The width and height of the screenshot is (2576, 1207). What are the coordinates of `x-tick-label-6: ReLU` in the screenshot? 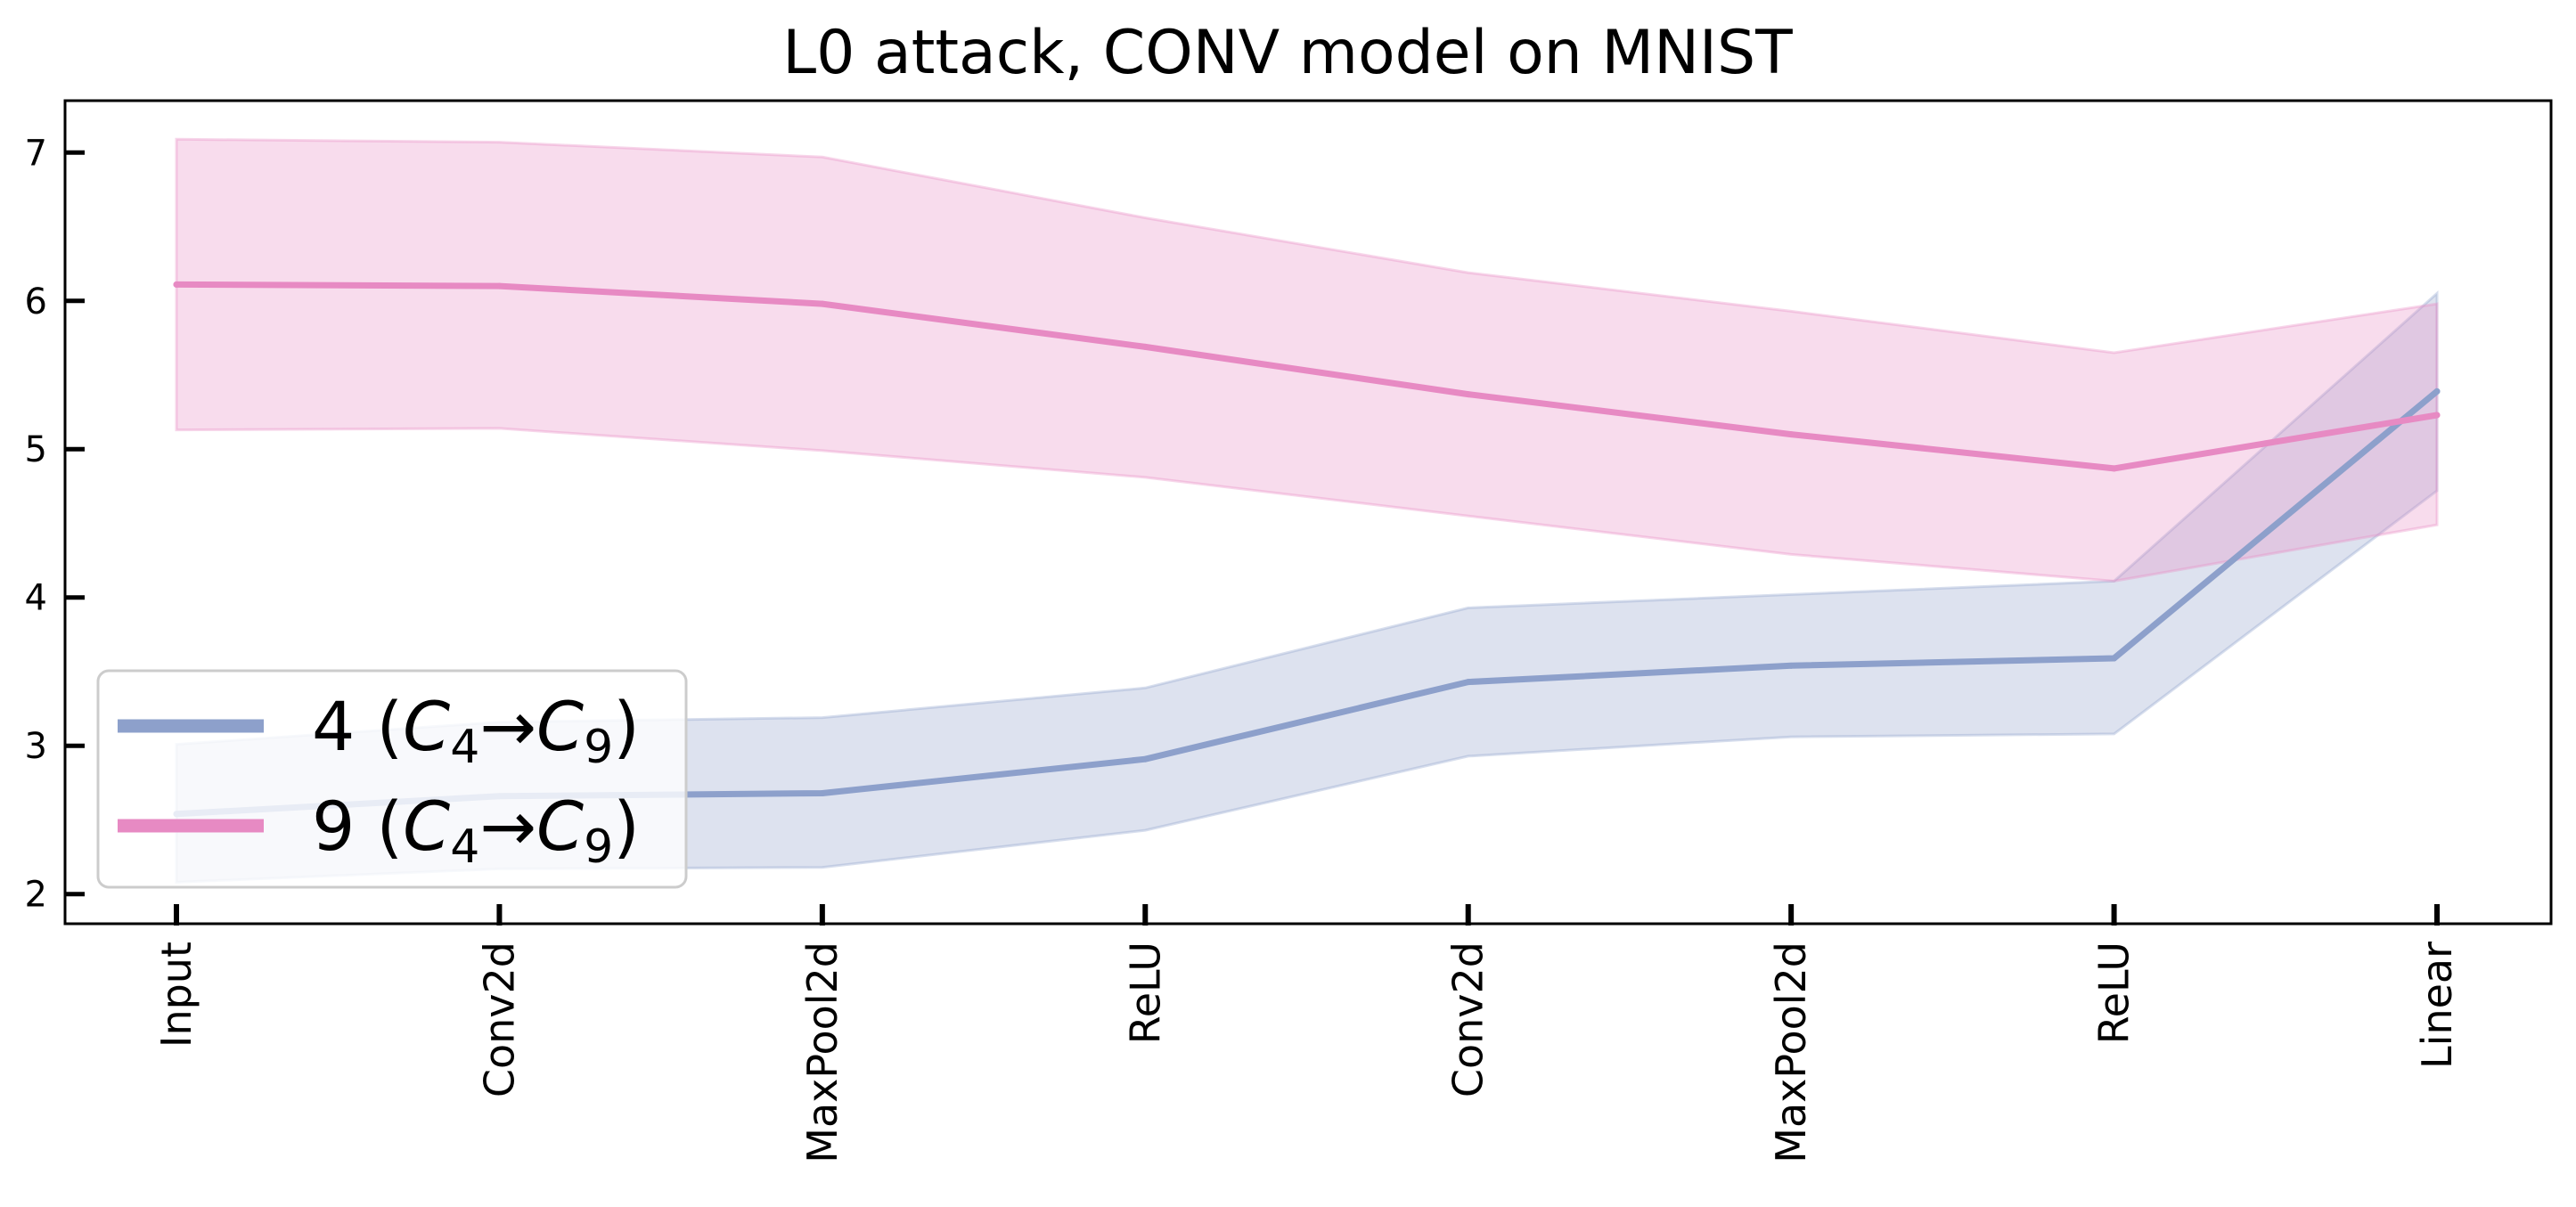 It's located at (2114, 993).